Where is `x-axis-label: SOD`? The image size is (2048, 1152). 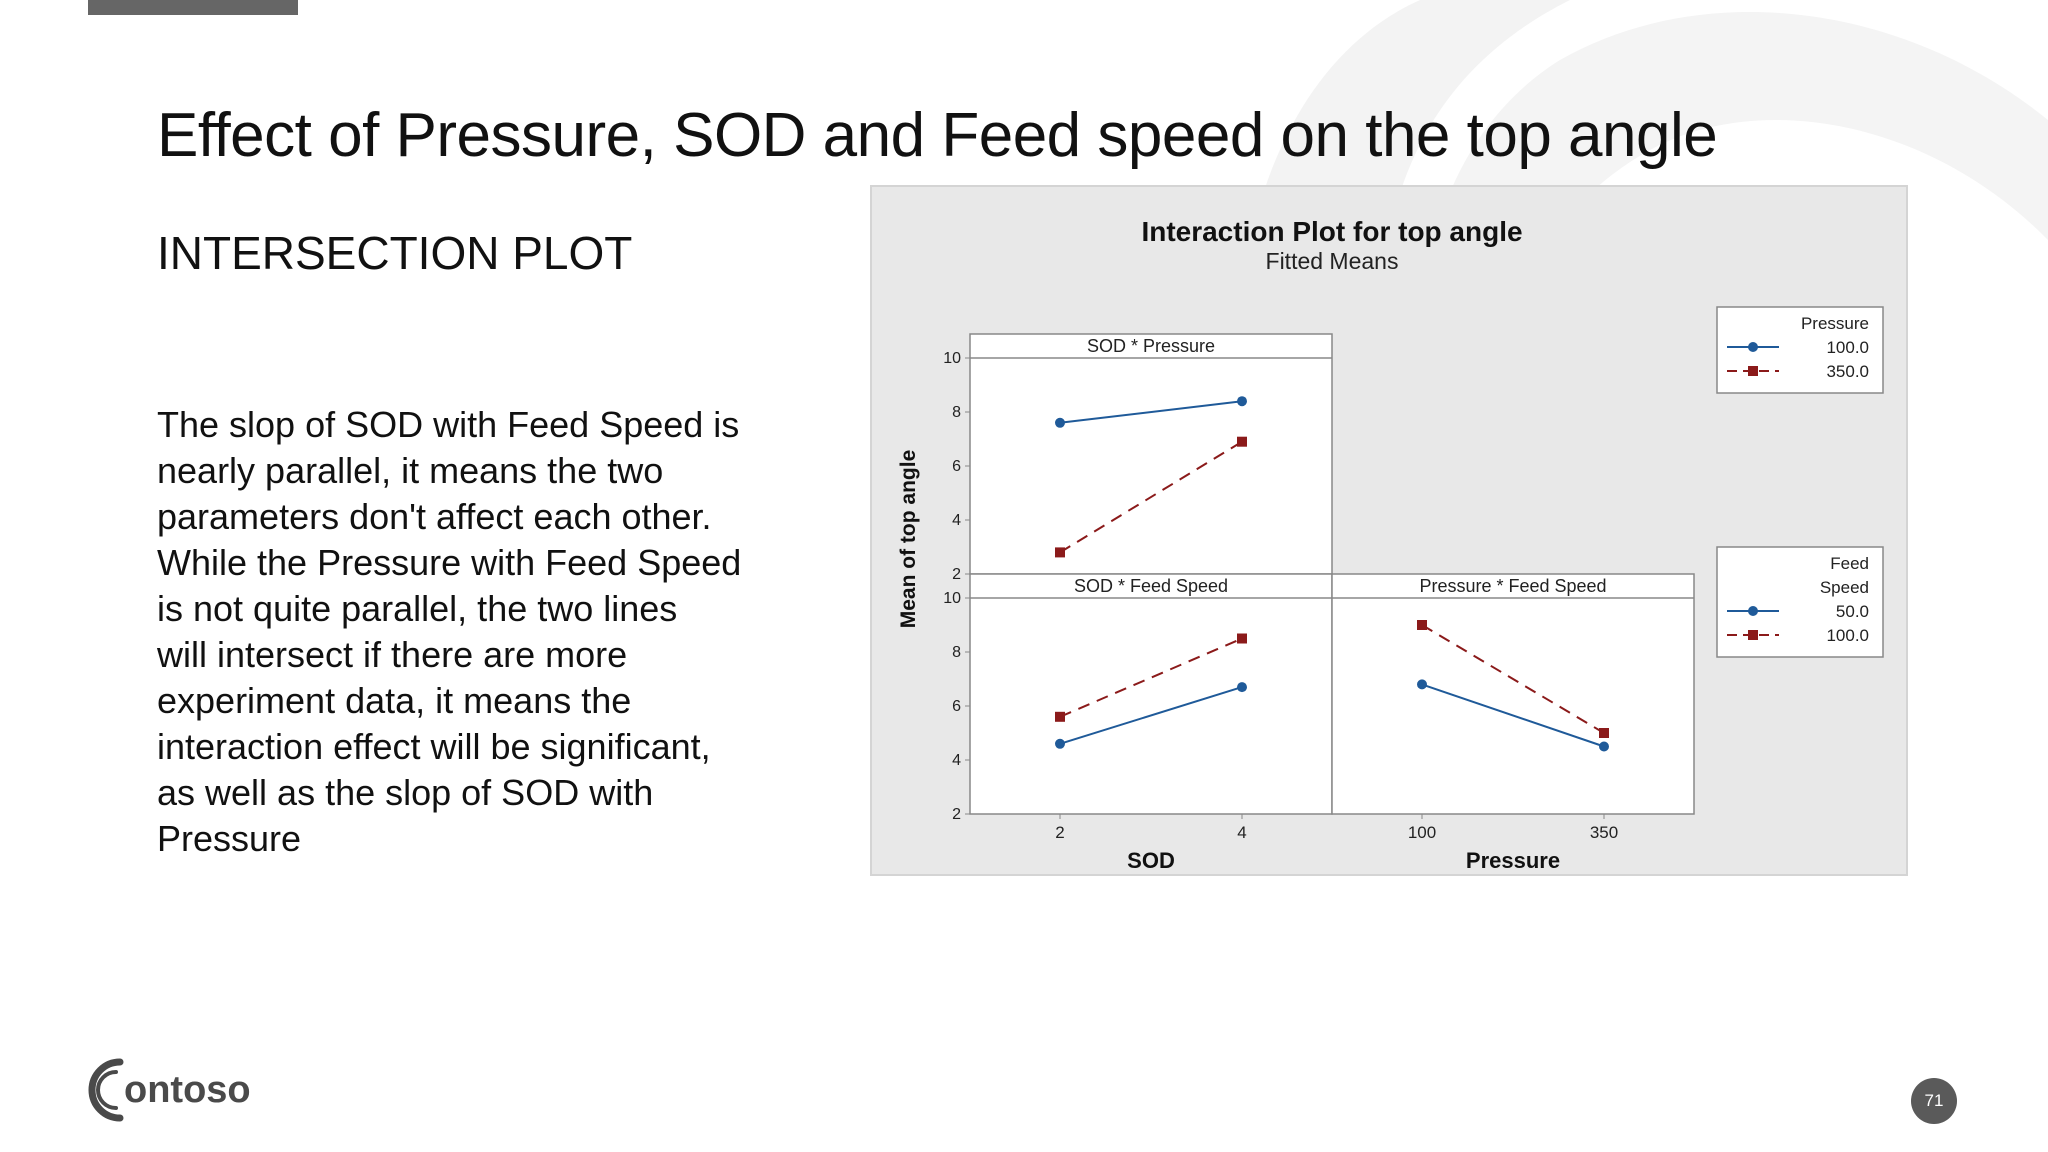 x-axis-label: SOD is located at coordinates (1151, 860).